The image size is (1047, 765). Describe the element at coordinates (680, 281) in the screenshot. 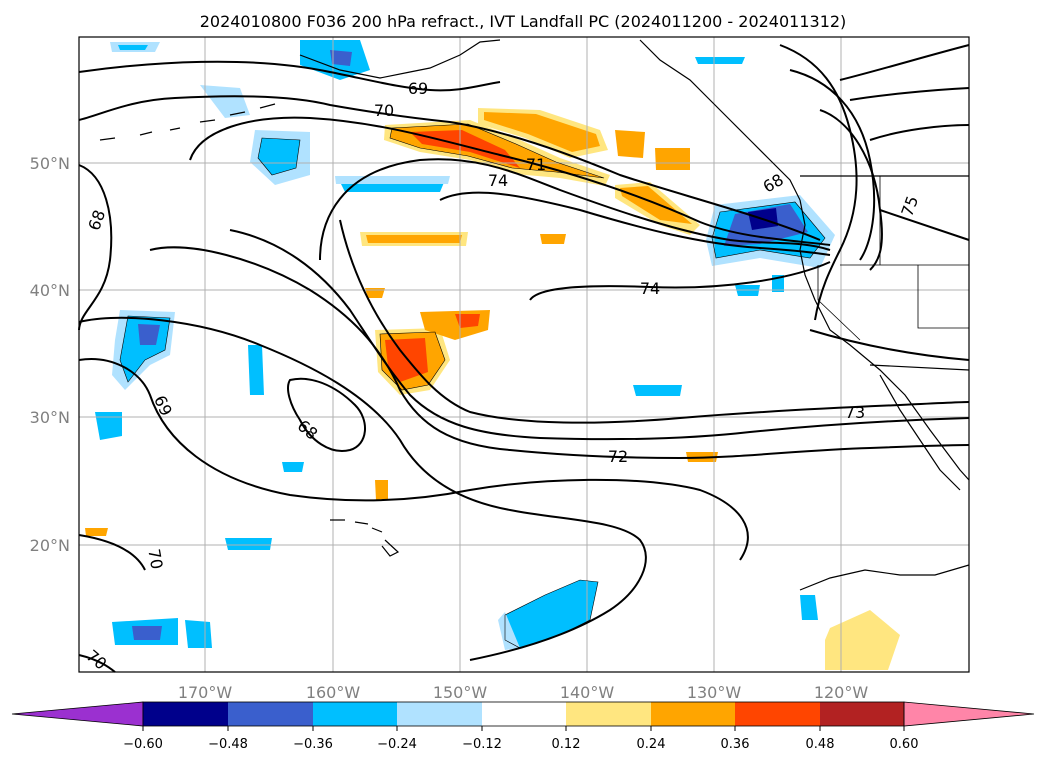

I see `contour-74-east` at that location.